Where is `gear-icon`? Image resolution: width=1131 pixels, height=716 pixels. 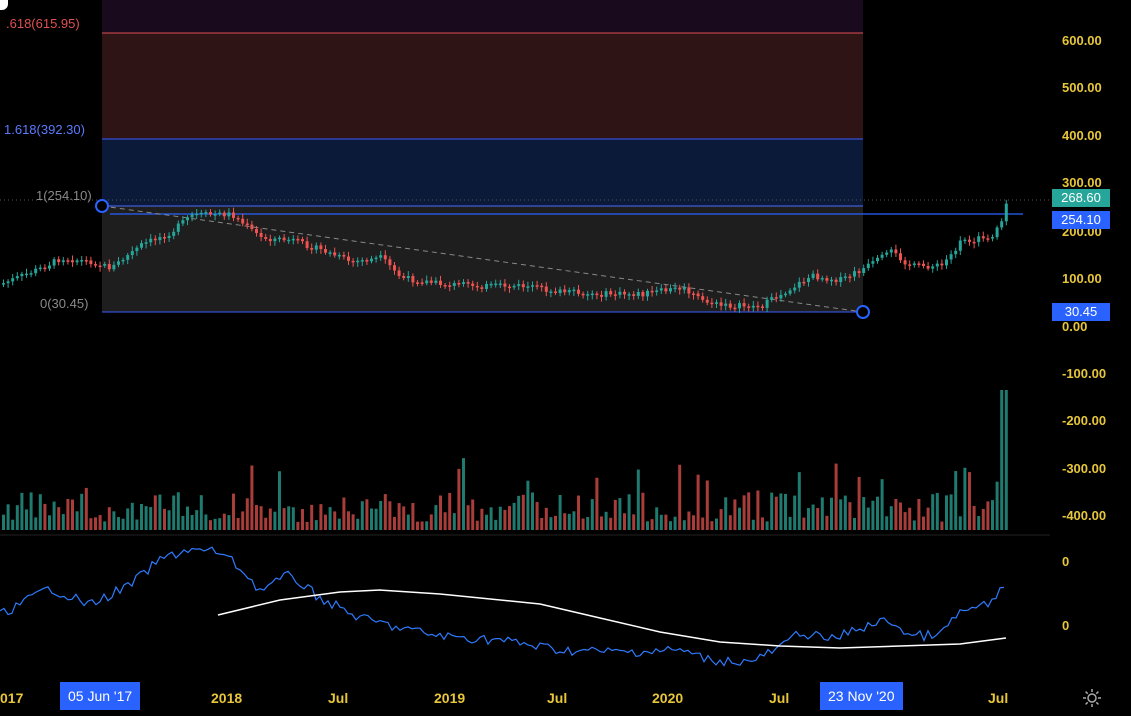
gear-icon is located at coordinates (1092, 698).